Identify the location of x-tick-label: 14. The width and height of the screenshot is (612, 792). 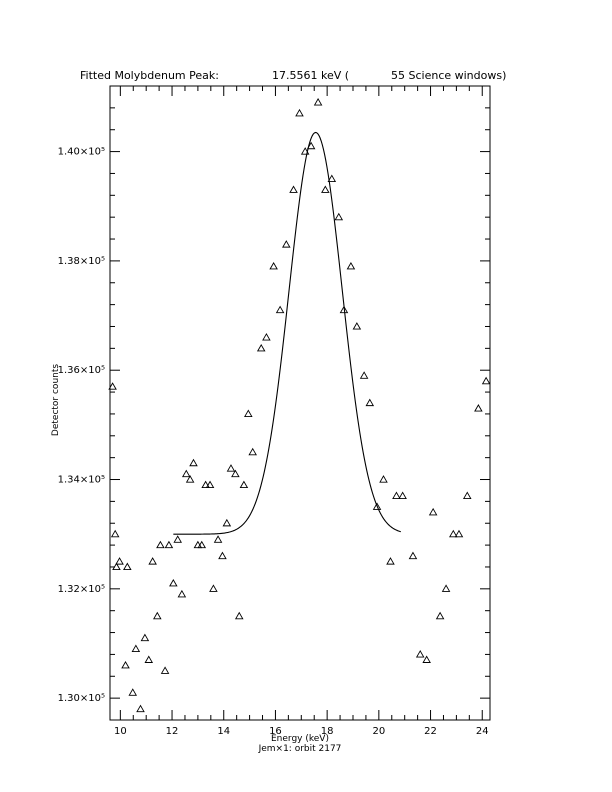
(223, 731).